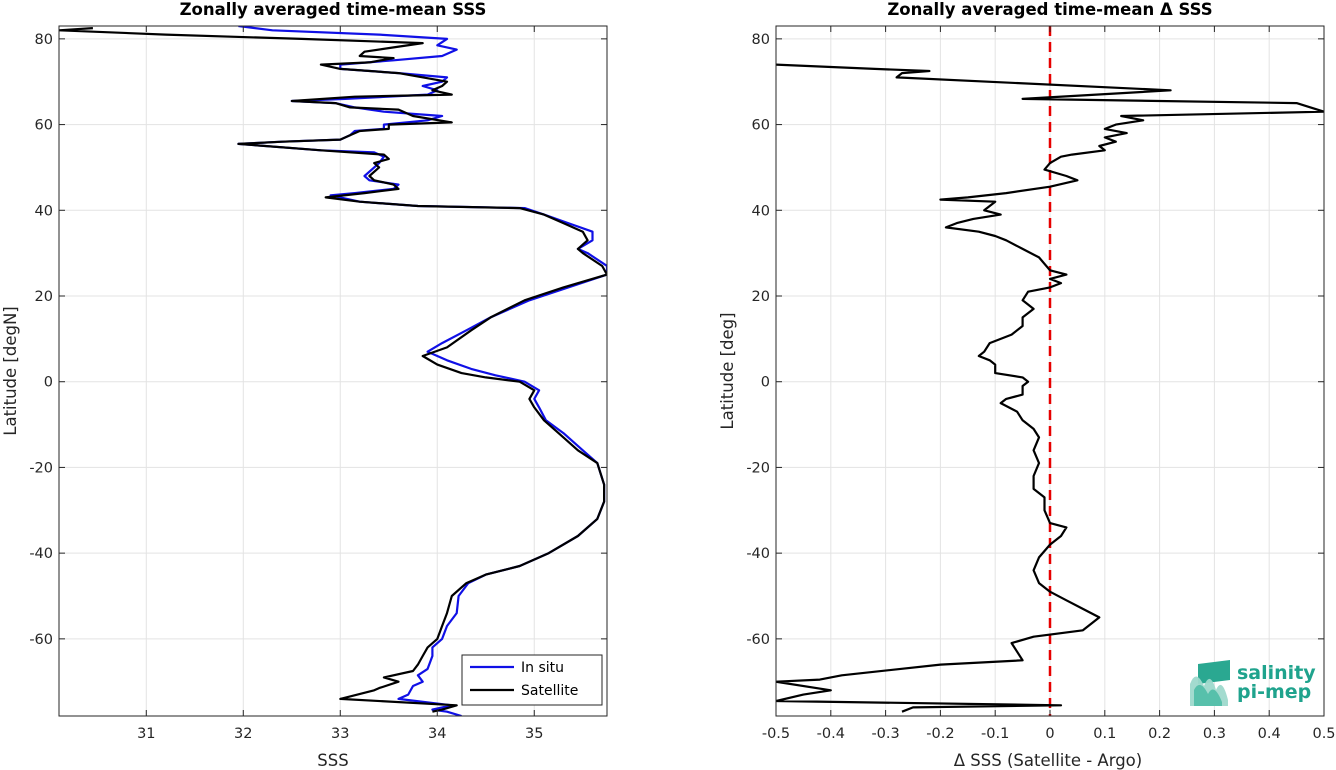 The width and height of the screenshot is (1336, 770). What do you see at coordinates (727, 370) in the screenshot?
I see `y-axis-label-delta: Latitude [deg]` at bounding box center [727, 370].